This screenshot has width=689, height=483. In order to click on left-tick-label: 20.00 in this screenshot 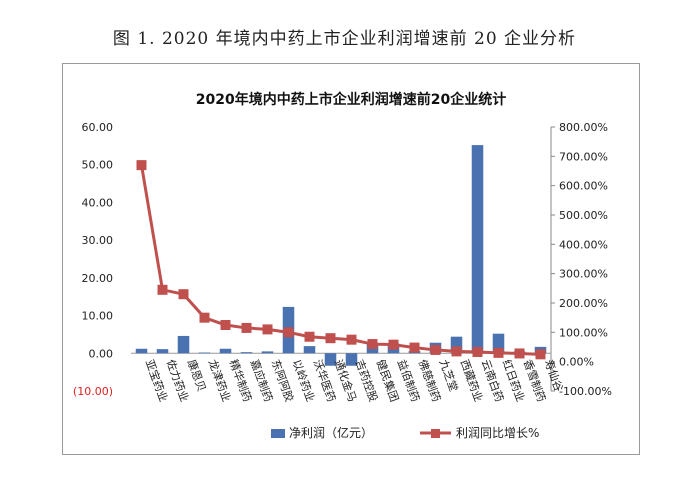, I will do `click(98, 278)`.